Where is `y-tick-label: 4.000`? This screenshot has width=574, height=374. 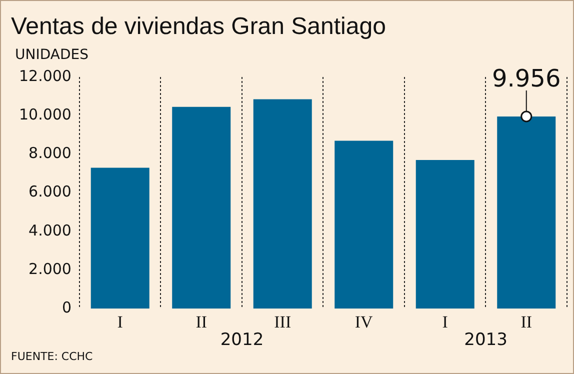
y-tick-label: 4.000 is located at coordinates (50, 230).